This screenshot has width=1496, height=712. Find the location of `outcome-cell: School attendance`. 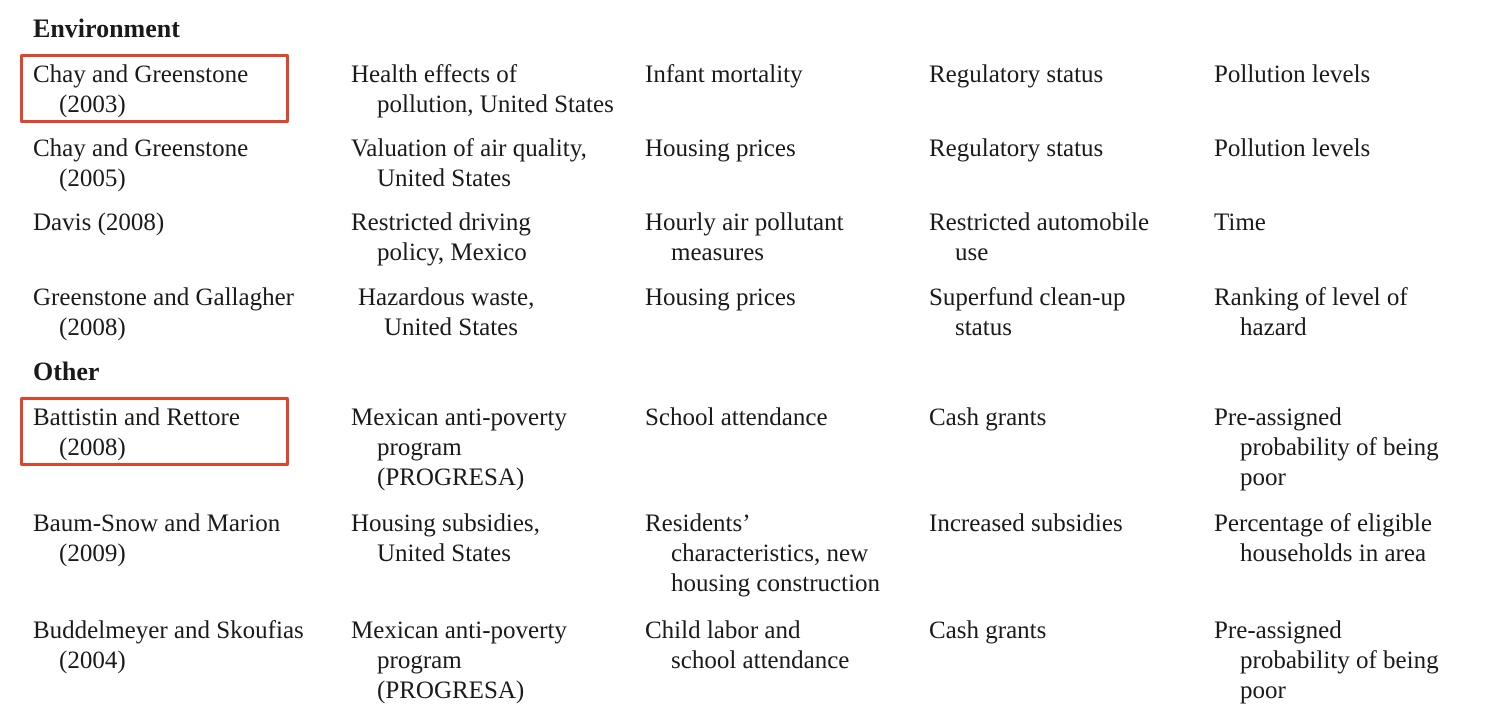

outcome-cell: School attendance is located at coordinates (736, 418).